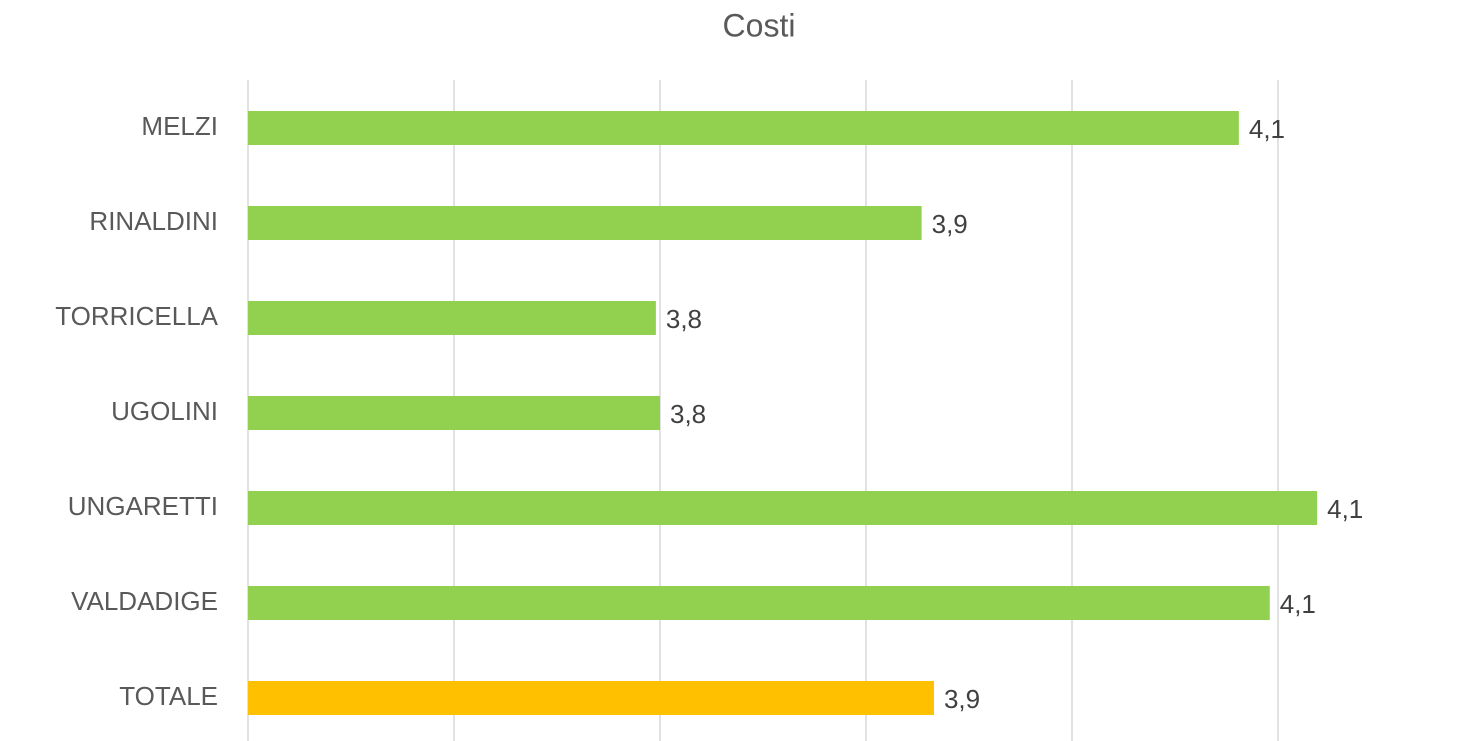 The width and height of the screenshot is (1476, 741). What do you see at coordinates (179, 126) in the screenshot?
I see `y-tick-label: MELZI` at bounding box center [179, 126].